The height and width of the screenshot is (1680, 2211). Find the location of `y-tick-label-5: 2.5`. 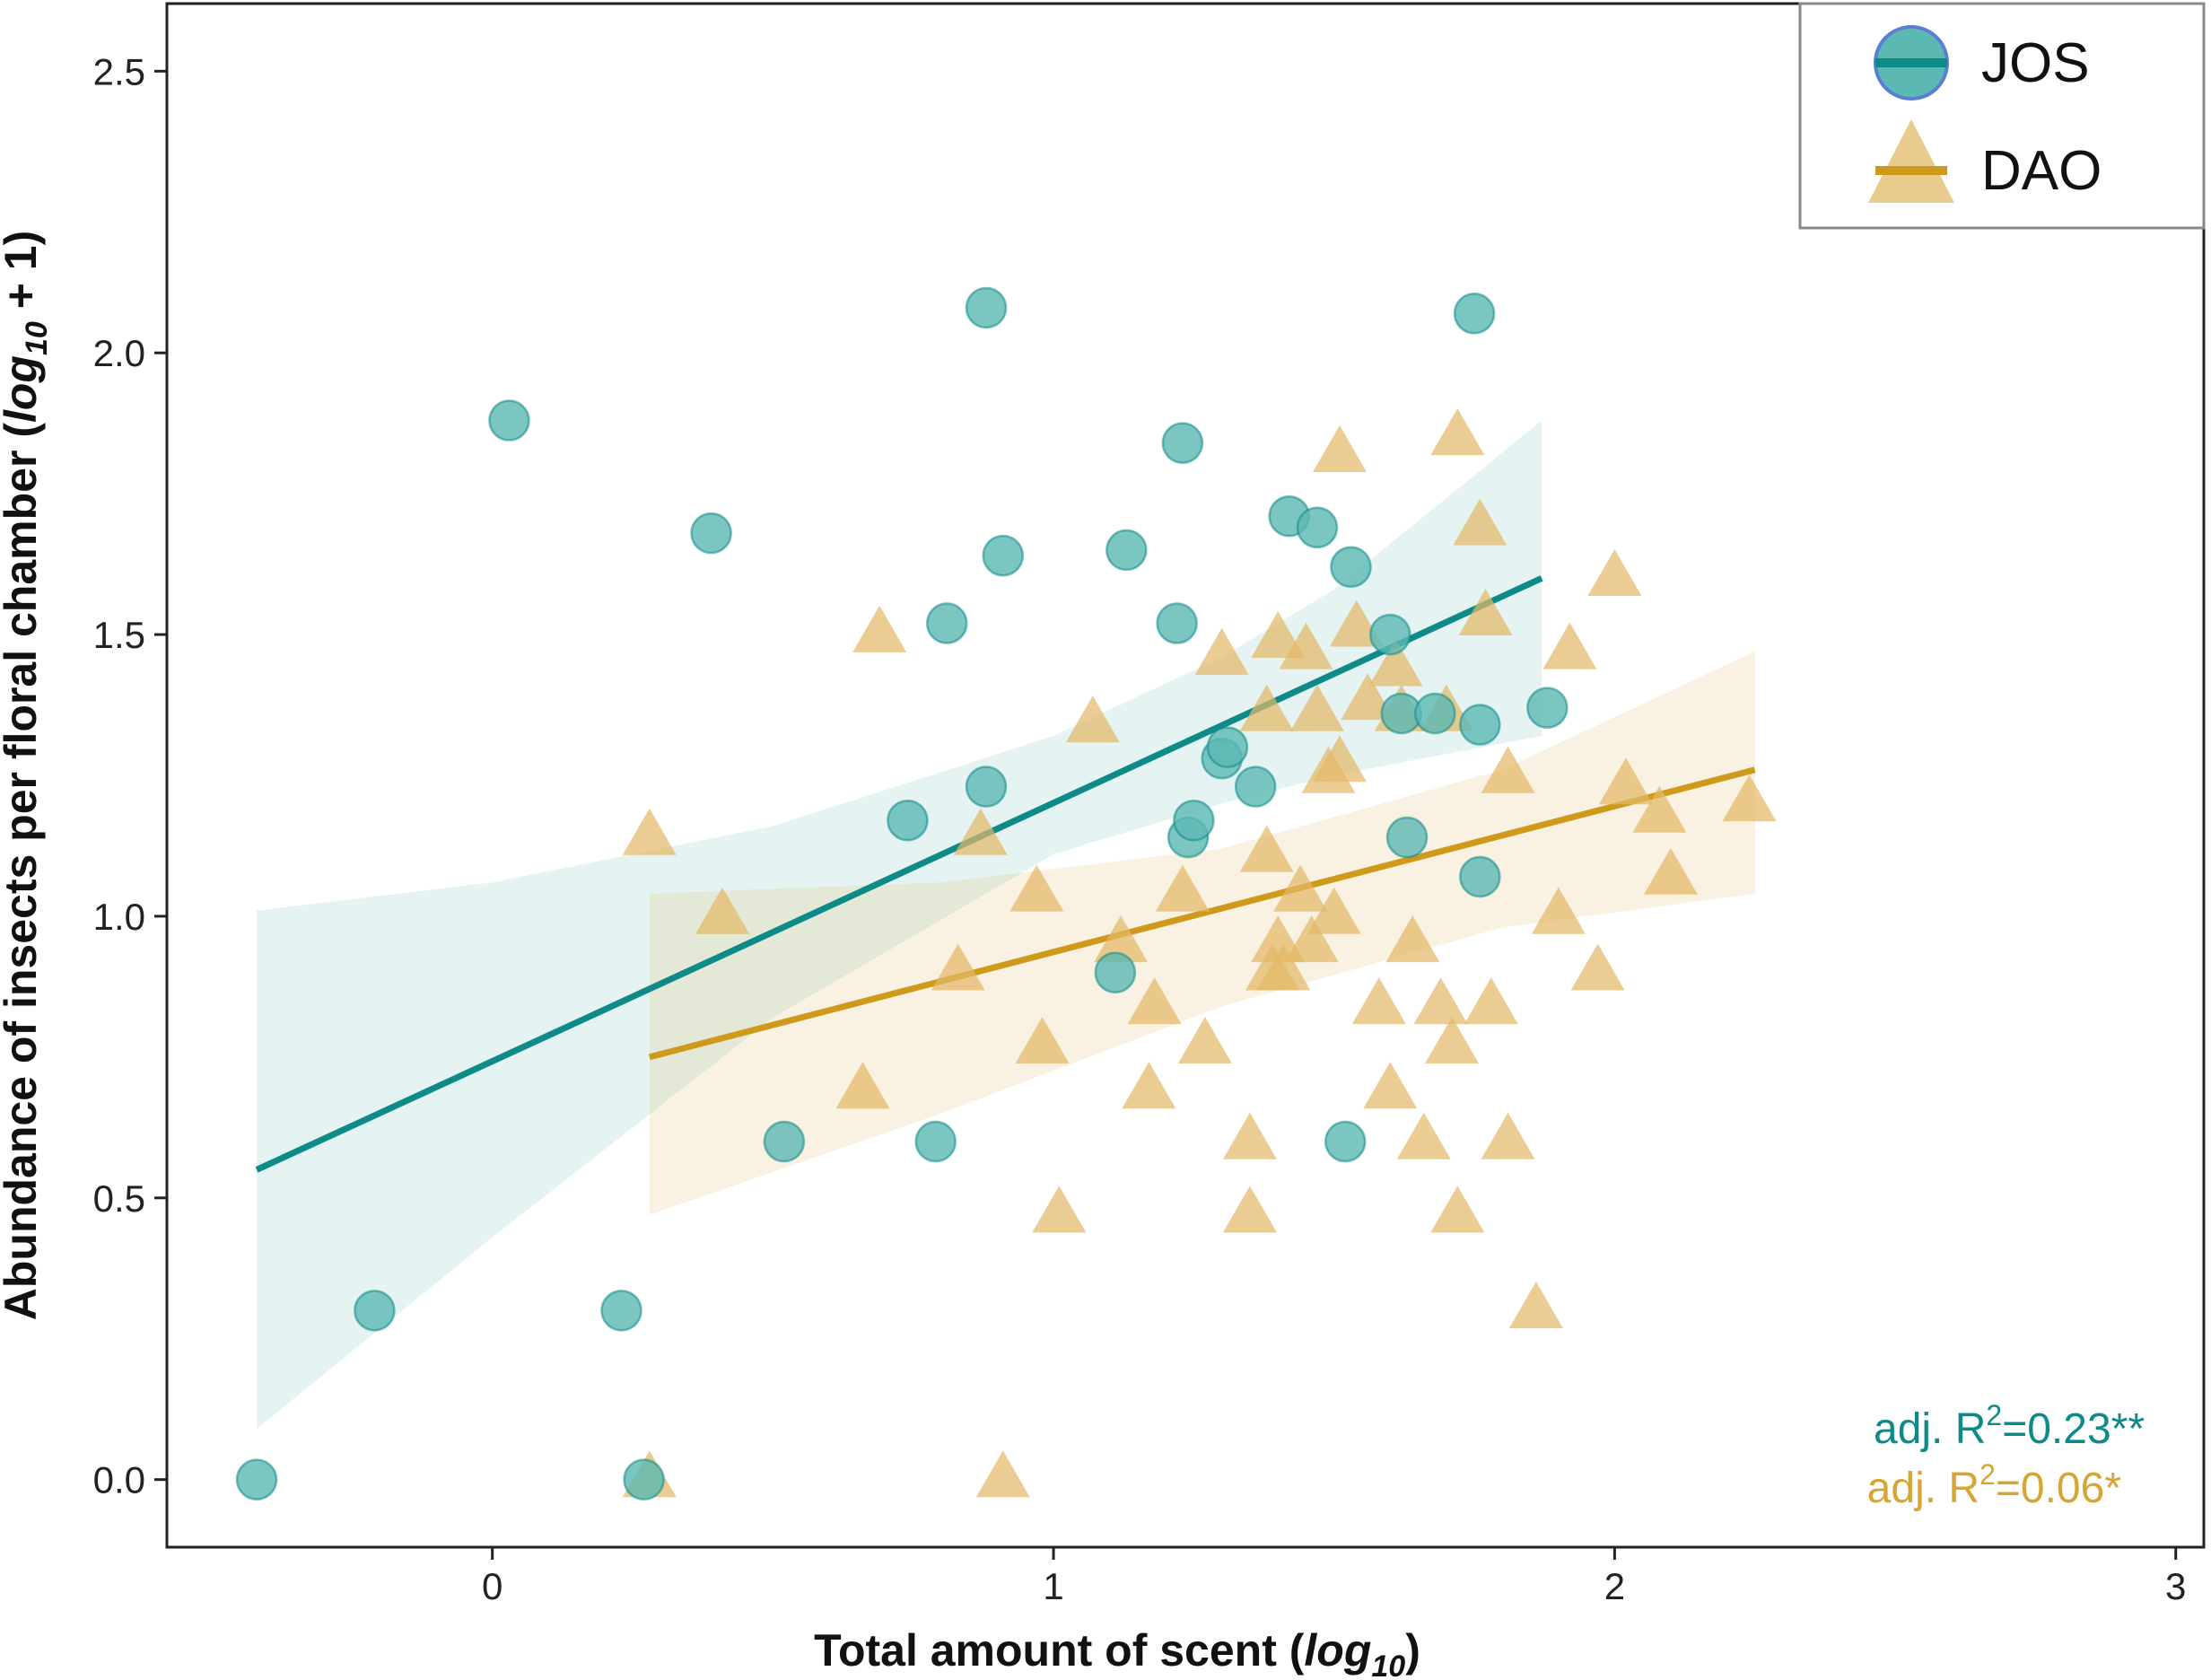

y-tick-label-5: 2.5 is located at coordinates (119, 71).